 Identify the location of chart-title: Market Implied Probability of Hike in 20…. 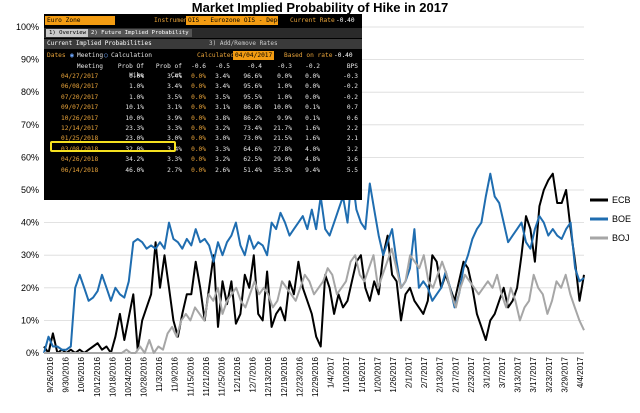
(320, 7).